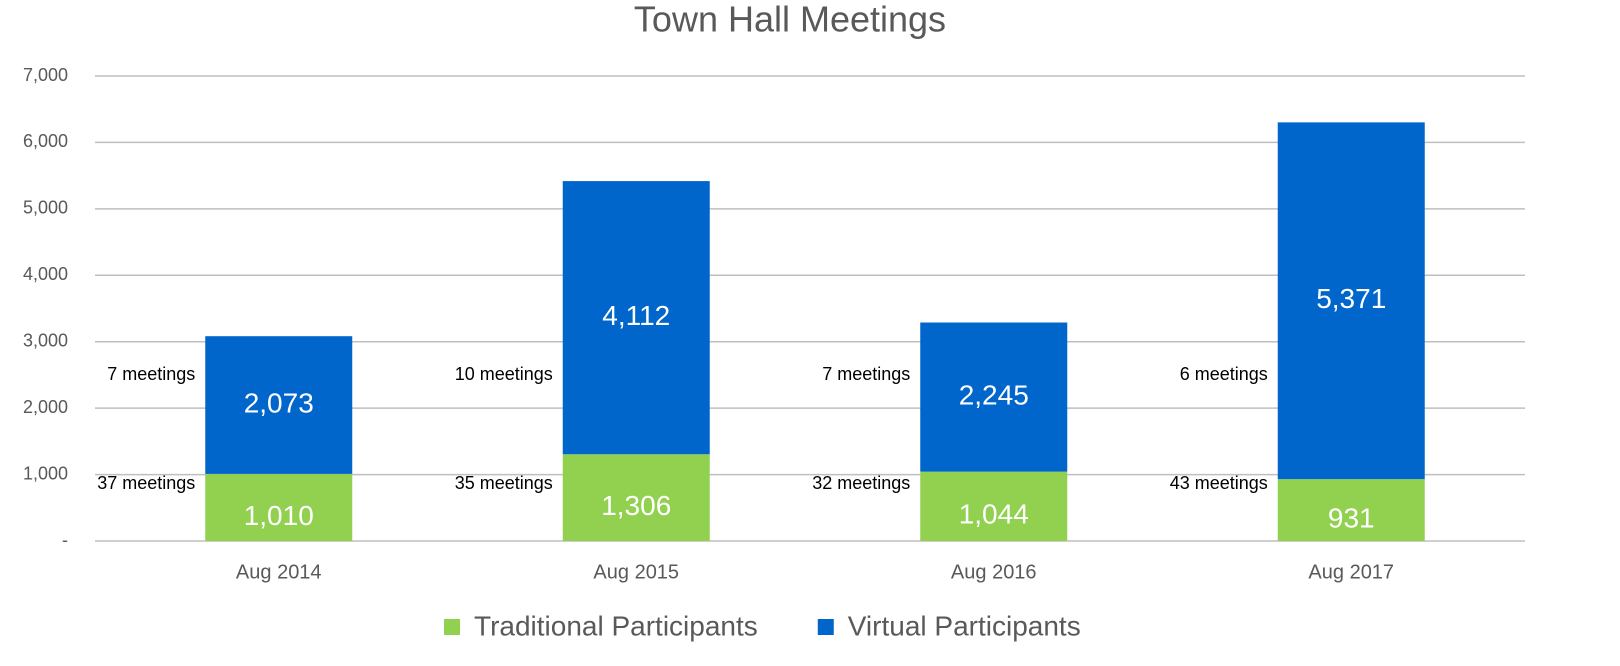  What do you see at coordinates (65, 540) in the screenshot?
I see `y-tick-label: -` at bounding box center [65, 540].